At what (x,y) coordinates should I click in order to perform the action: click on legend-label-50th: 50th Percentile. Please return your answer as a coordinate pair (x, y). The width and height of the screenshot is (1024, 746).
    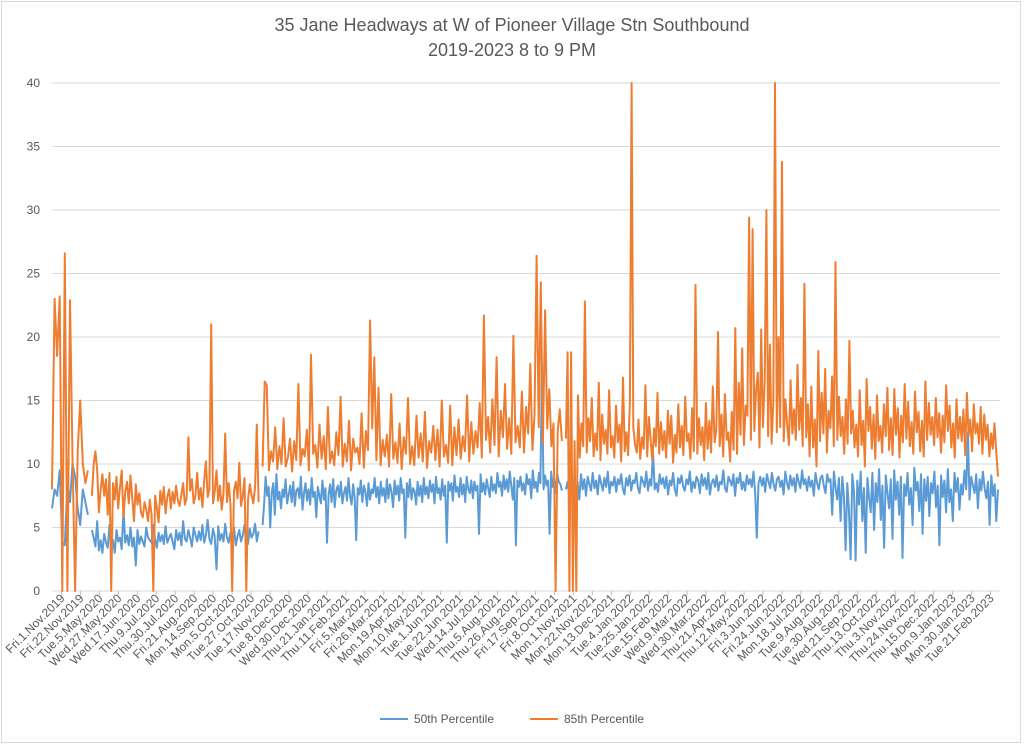
    Looking at the image, I should click on (453, 719).